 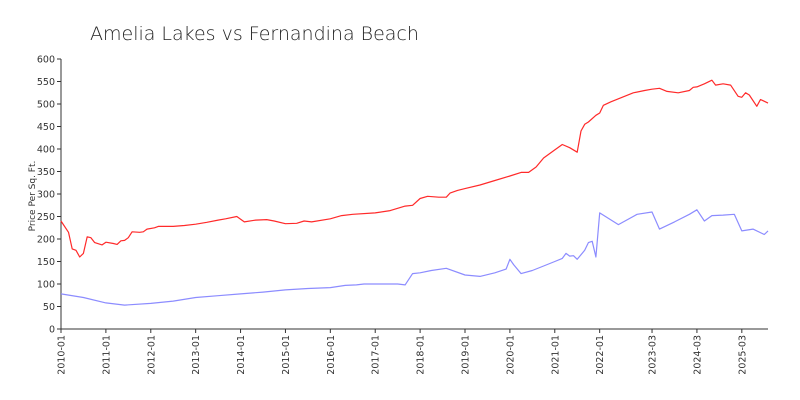 I want to click on x-tick-label: 2011-01, so click(x=106, y=355).